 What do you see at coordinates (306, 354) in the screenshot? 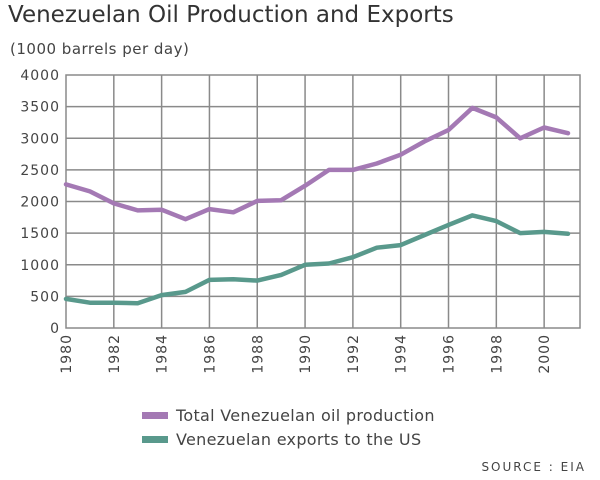
I see `x-tick-label: 1990` at bounding box center [306, 354].